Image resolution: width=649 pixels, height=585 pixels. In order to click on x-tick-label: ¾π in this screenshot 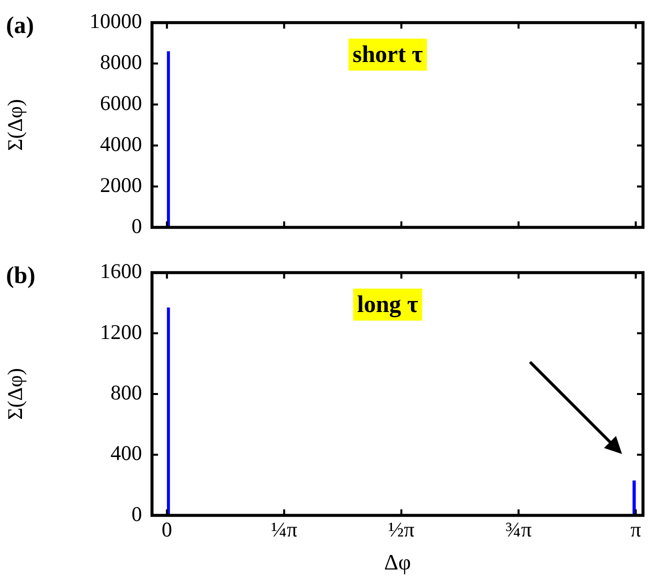, I will do `click(518, 530)`.